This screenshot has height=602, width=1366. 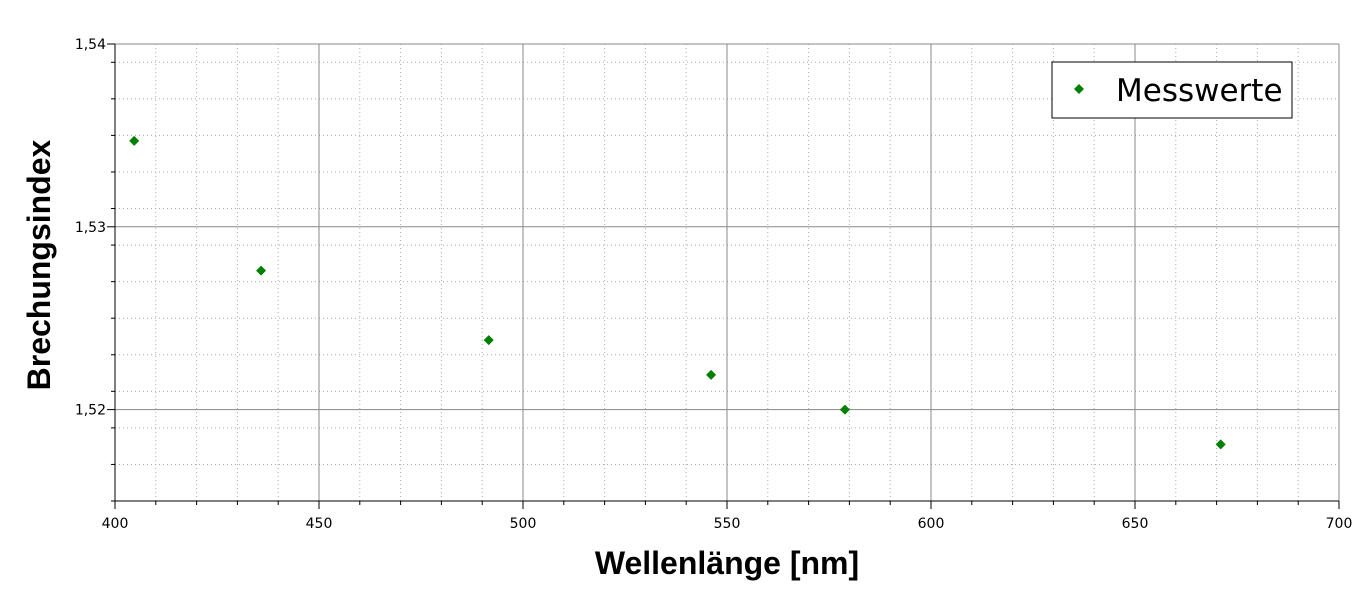 What do you see at coordinates (1135, 524) in the screenshot?
I see `x-tick-label: 650` at bounding box center [1135, 524].